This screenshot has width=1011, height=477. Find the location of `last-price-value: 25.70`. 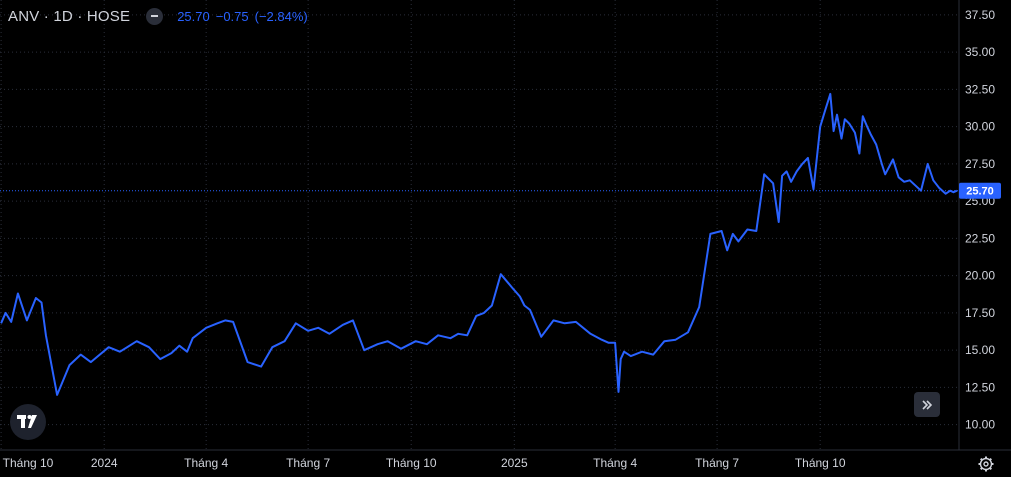

last-price-value: 25.70 is located at coordinates (193, 16).